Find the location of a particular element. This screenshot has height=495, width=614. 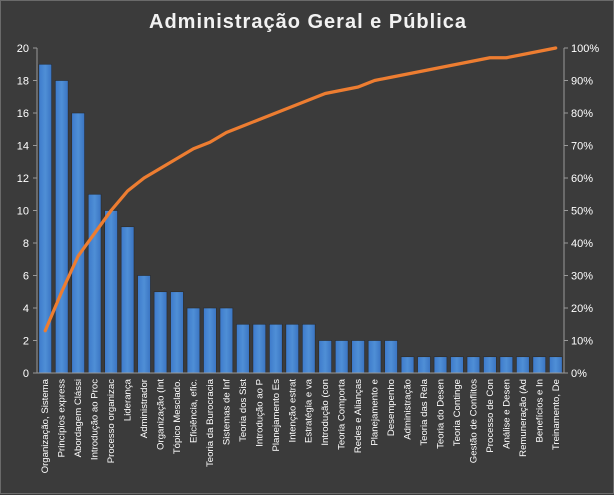

category-label: Administrador is located at coordinates (144, 408).